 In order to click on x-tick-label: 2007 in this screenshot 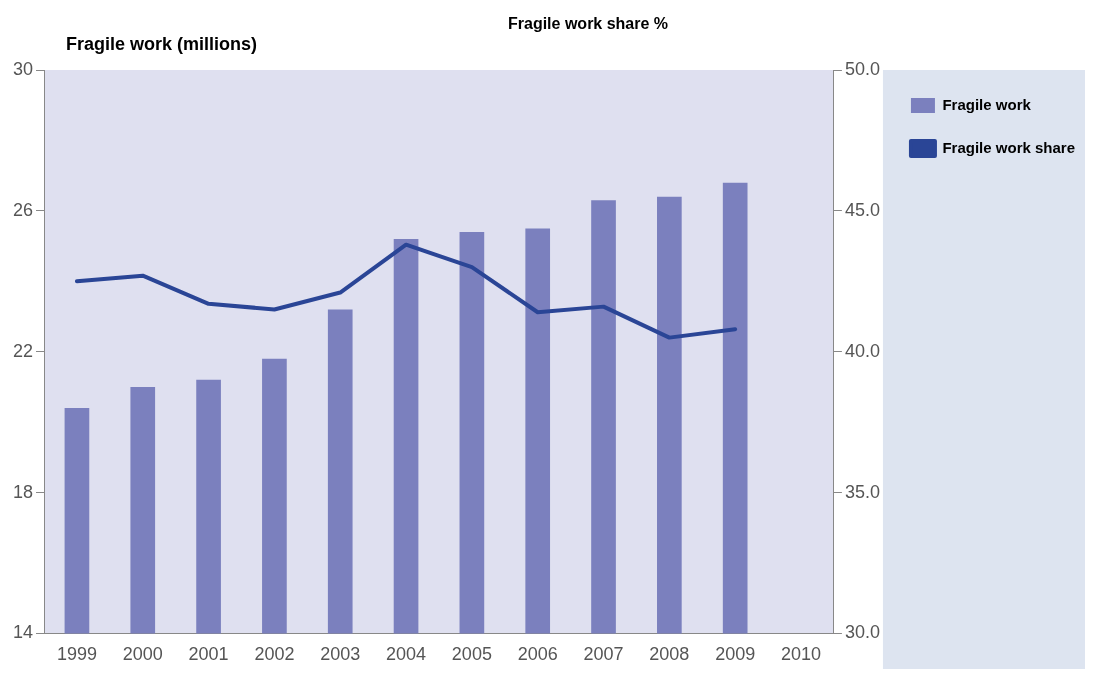, I will do `click(603, 654)`.